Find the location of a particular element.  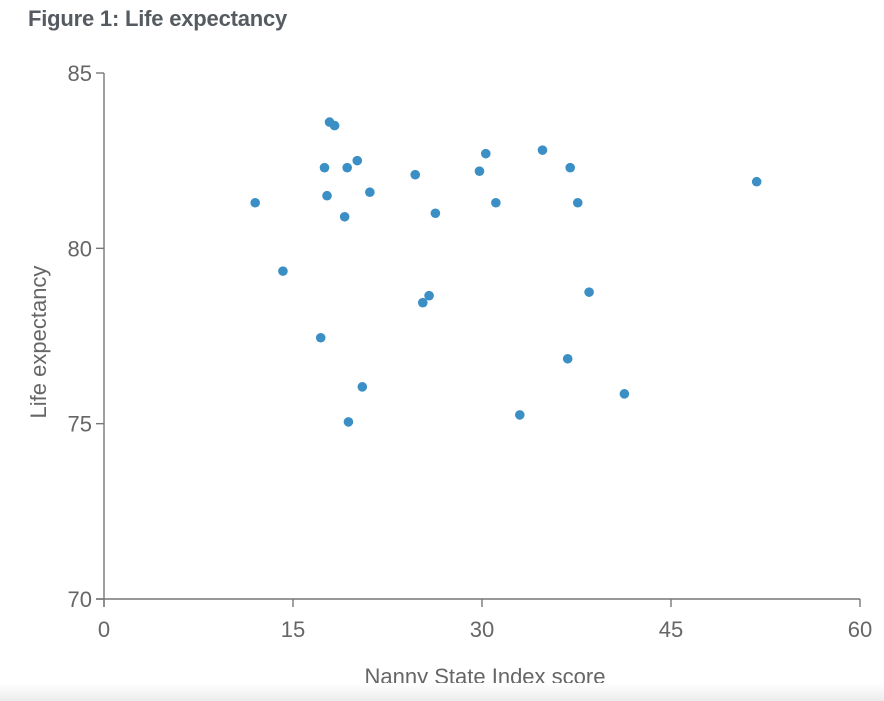

y-tick-label: 80 is located at coordinates (80, 248).